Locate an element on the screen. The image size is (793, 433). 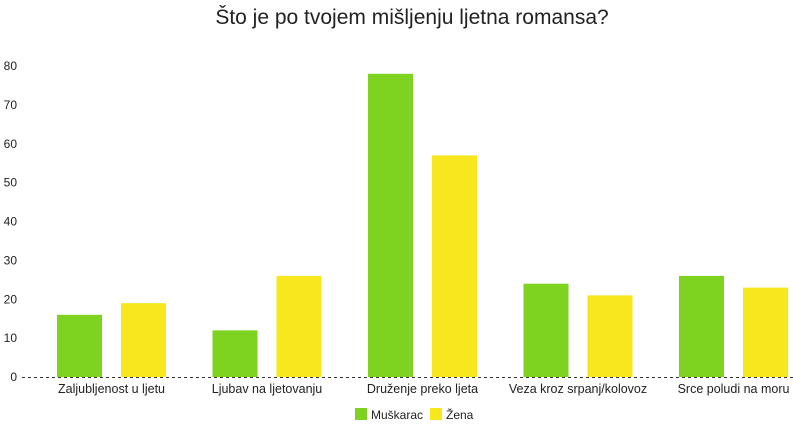
legend-label: Muškarac is located at coordinates (397, 415).